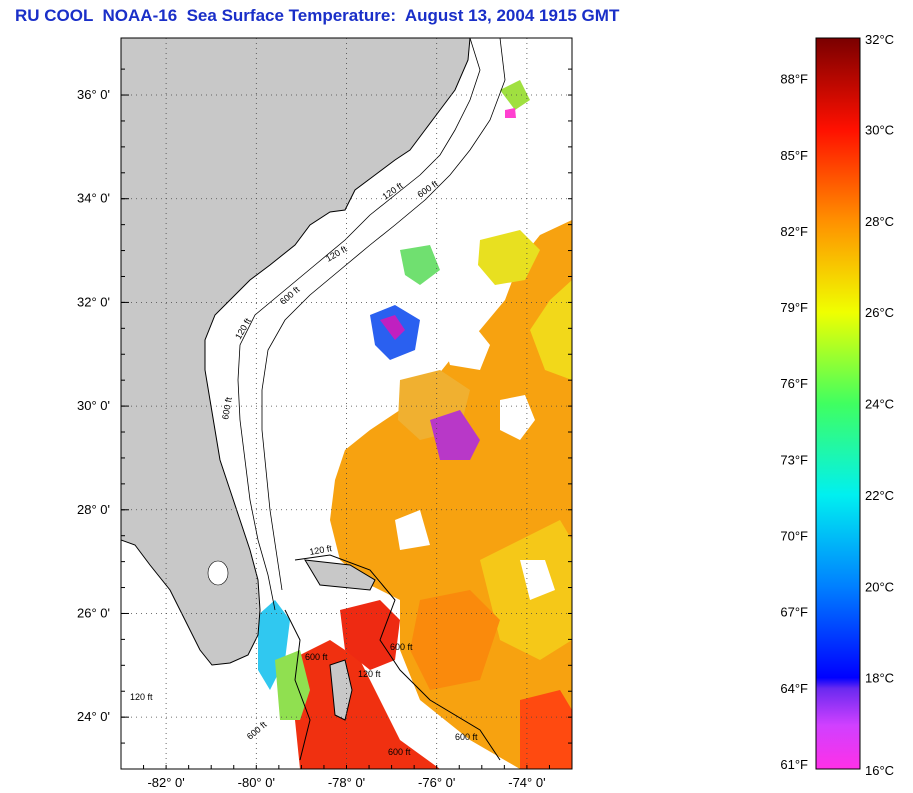 Image resolution: width=913 pixels, height=793 pixels. I want to click on lake-okeechobee, so click(218, 573).